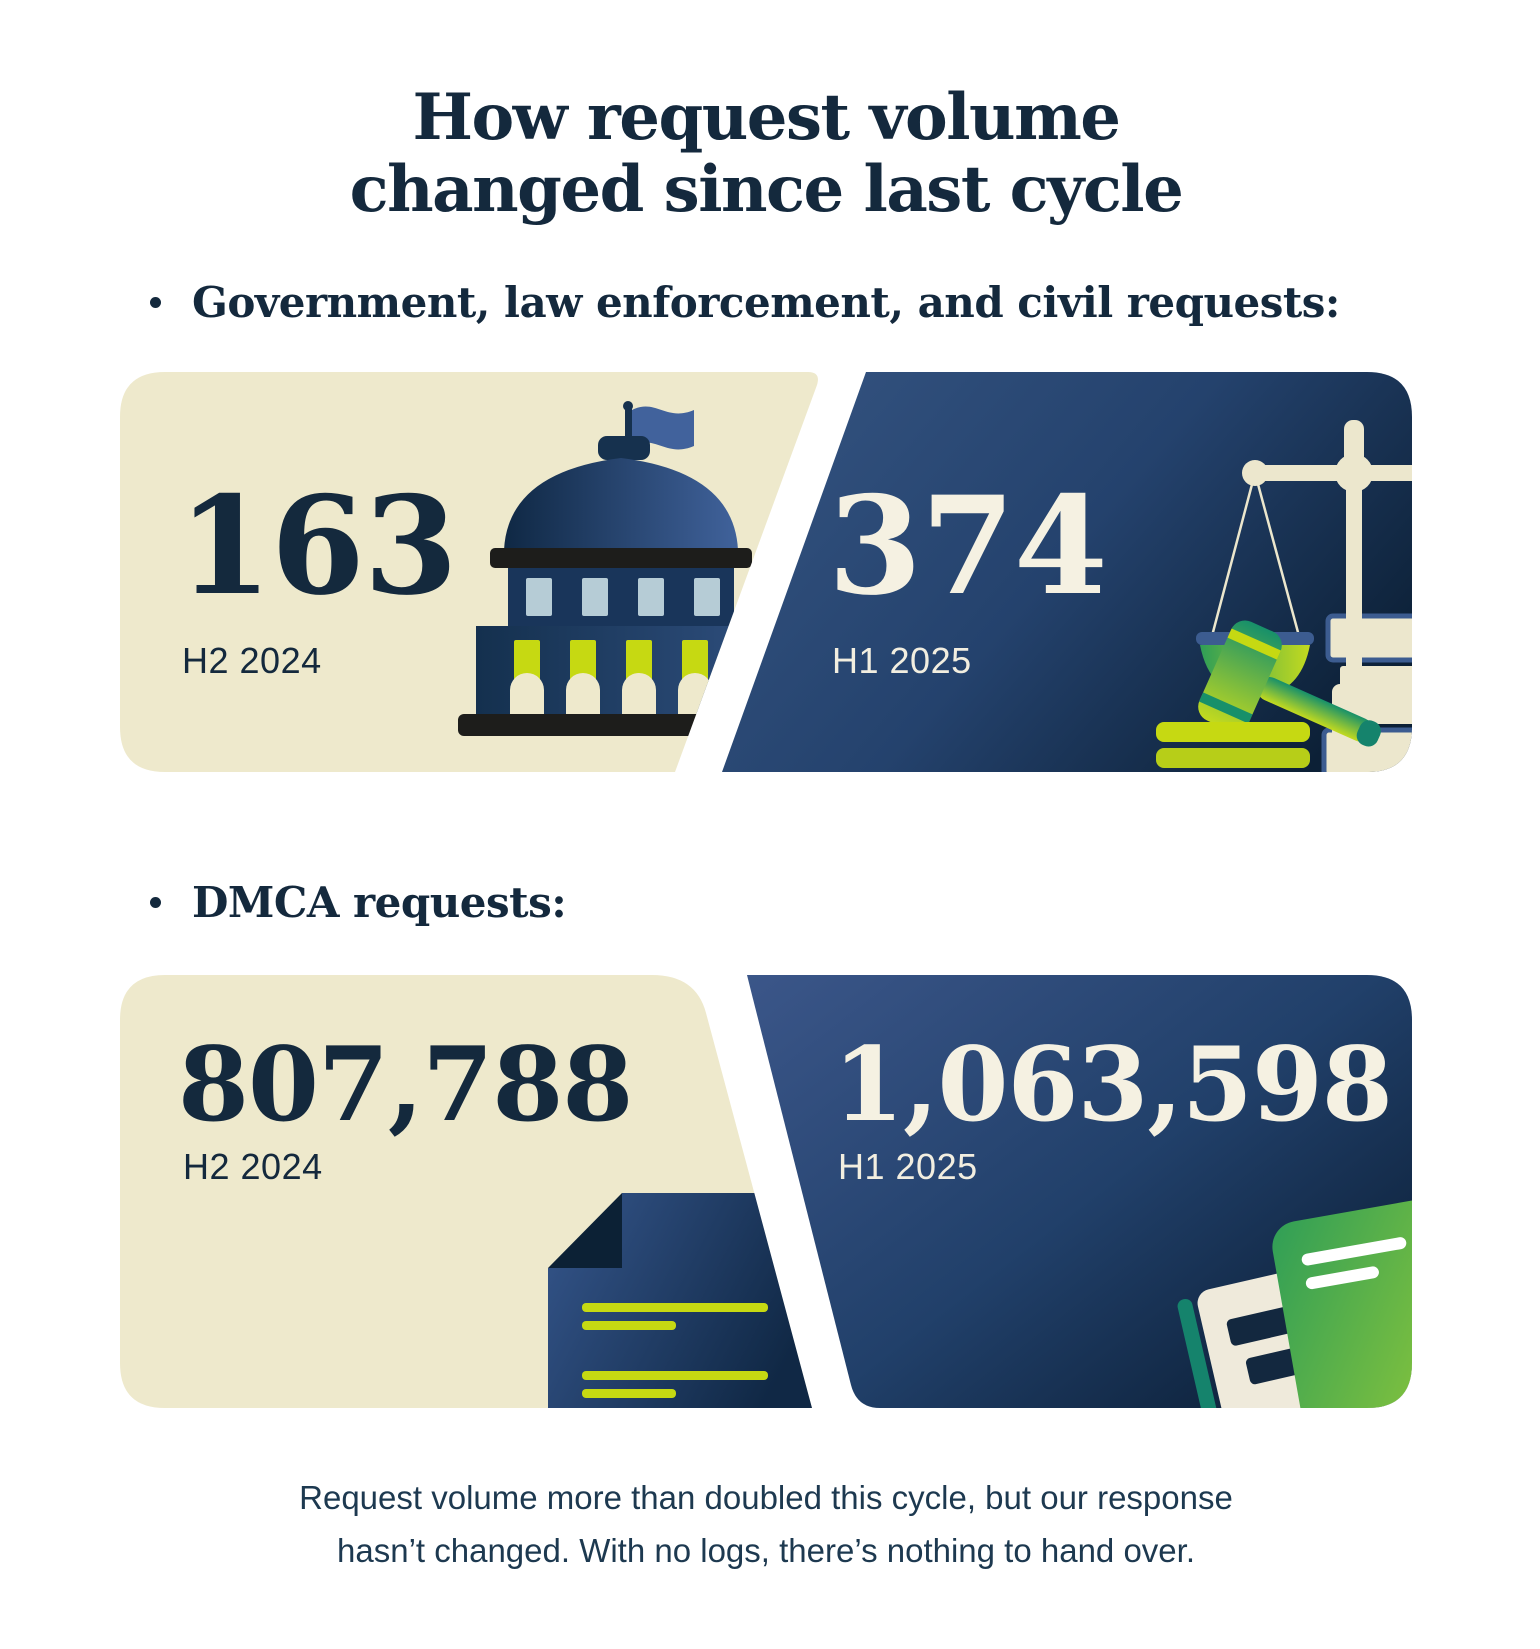 Image resolution: width=1540 pixels, height=1649 pixels. What do you see at coordinates (680, 1300) in the screenshot?
I see `document-icon` at bounding box center [680, 1300].